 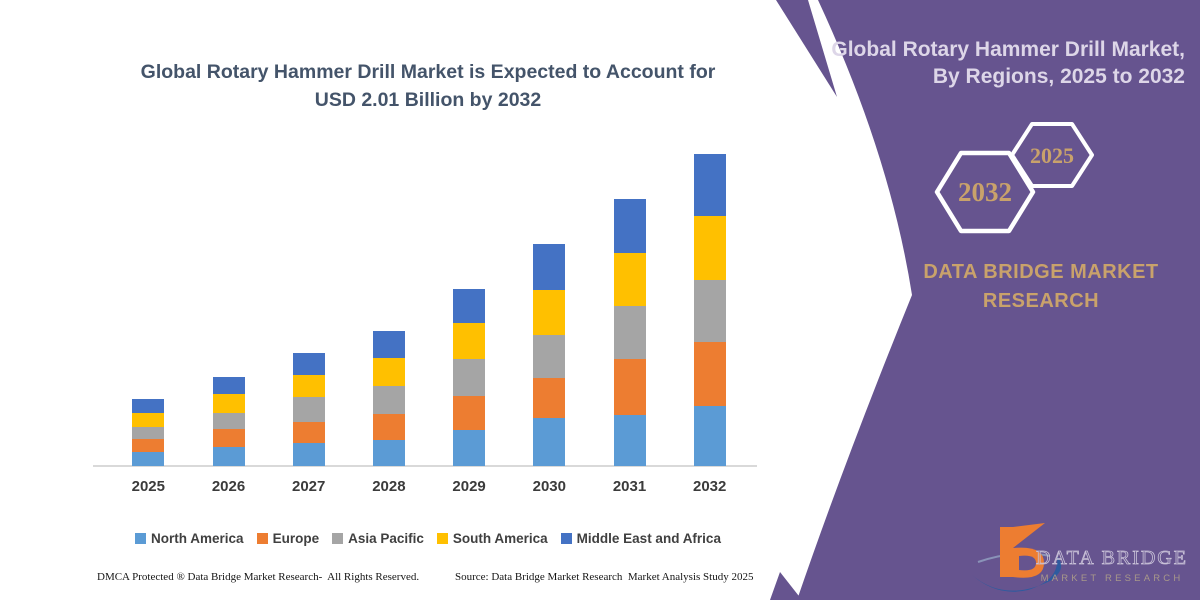 I want to click on panel-bottom-sliver-shape, so click(x=786, y=586).